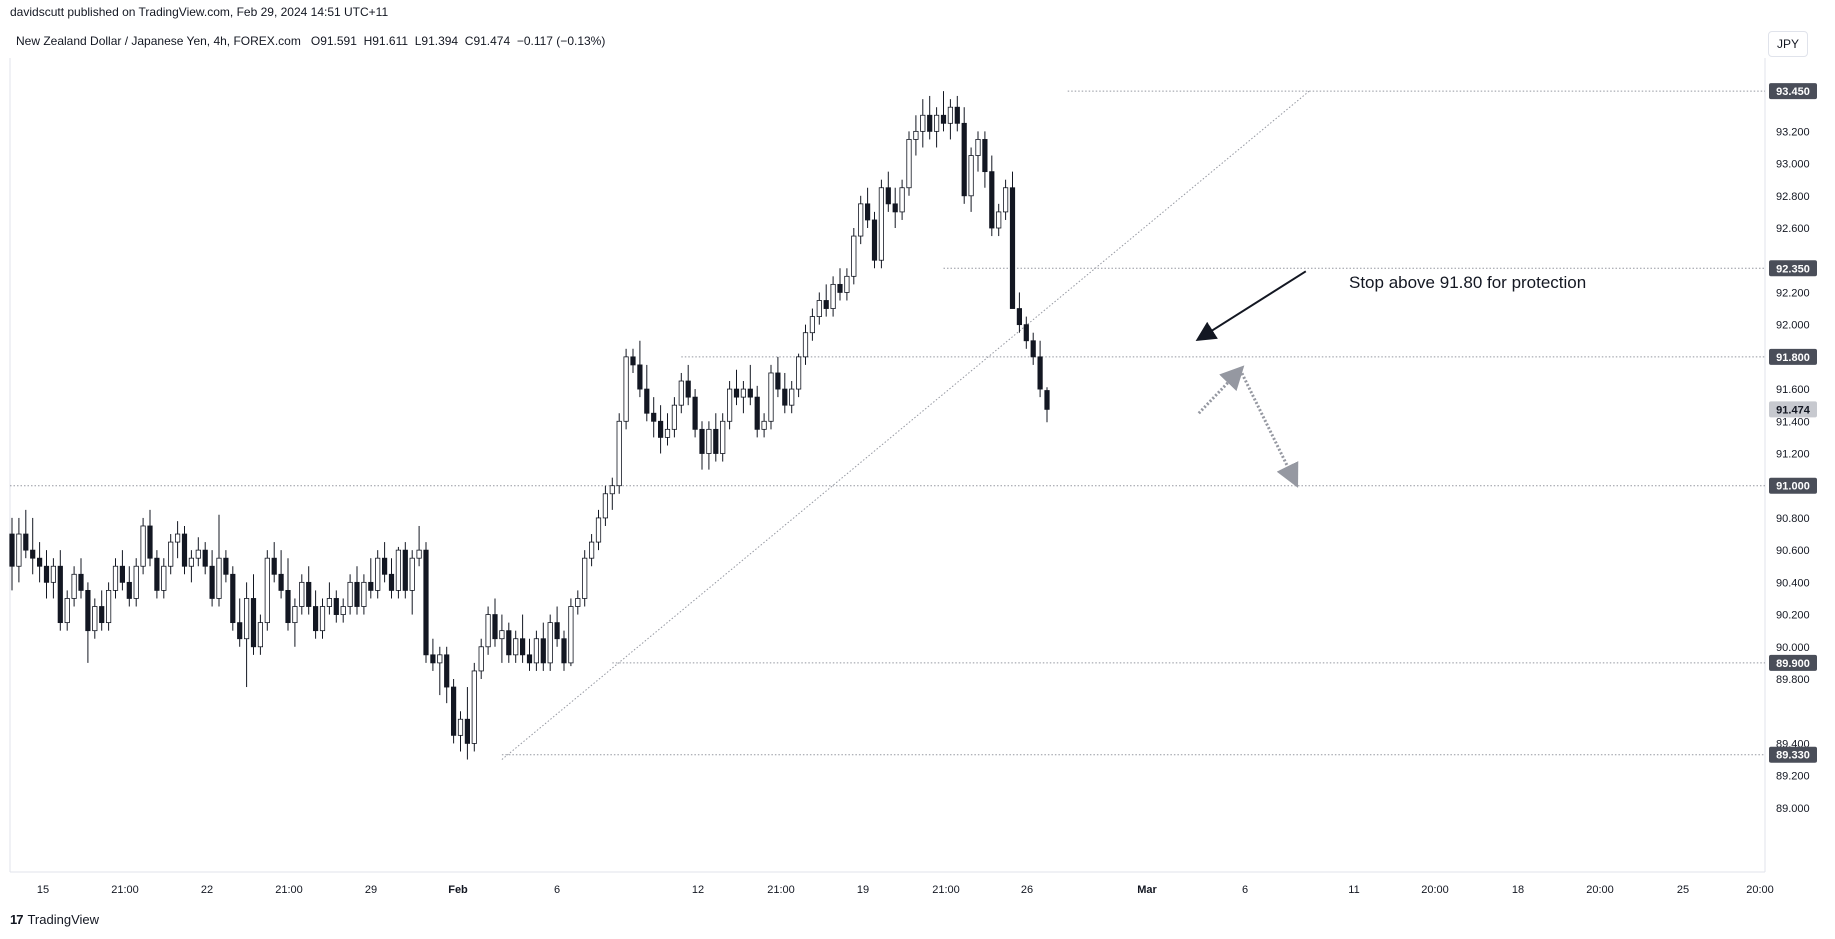 The image size is (1835, 939). What do you see at coordinates (315, 41) in the screenshot?
I see `open-label: O` at bounding box center [315, 41].